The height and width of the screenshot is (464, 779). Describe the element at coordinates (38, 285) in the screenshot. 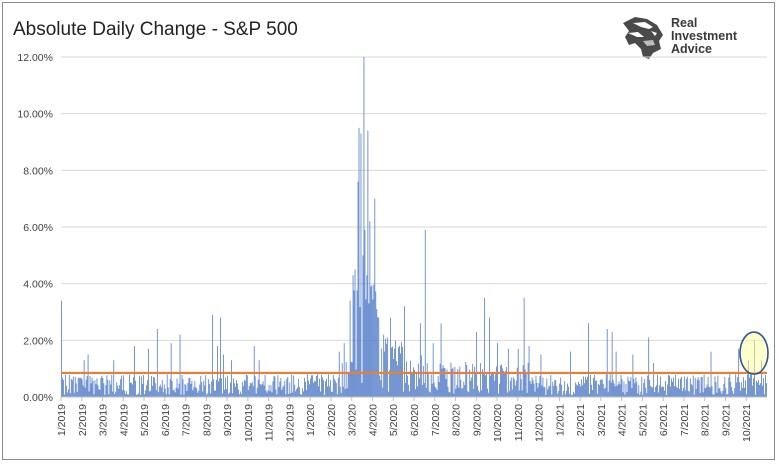

I see `y-tick-label: 4.00%` at that location.